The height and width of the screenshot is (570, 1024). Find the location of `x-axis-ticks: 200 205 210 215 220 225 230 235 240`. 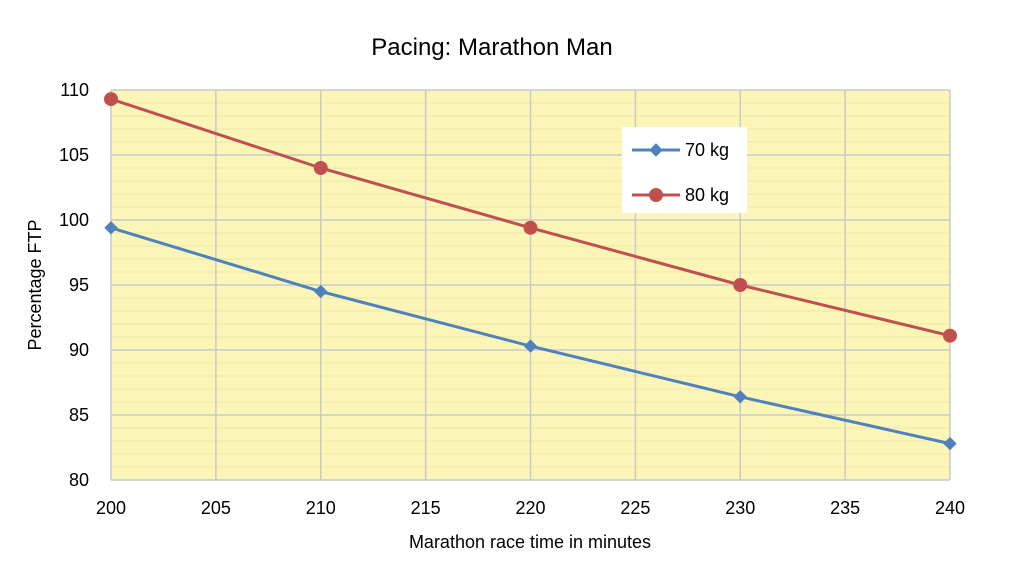

x-axis-ticks: 200 205 210 215 220 225 230 235 240 is located at coordinates (530, 508).